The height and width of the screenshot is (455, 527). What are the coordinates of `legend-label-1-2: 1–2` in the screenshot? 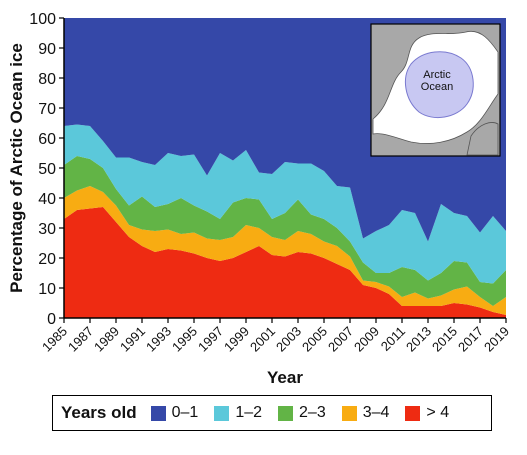 It's located at (249, 412).